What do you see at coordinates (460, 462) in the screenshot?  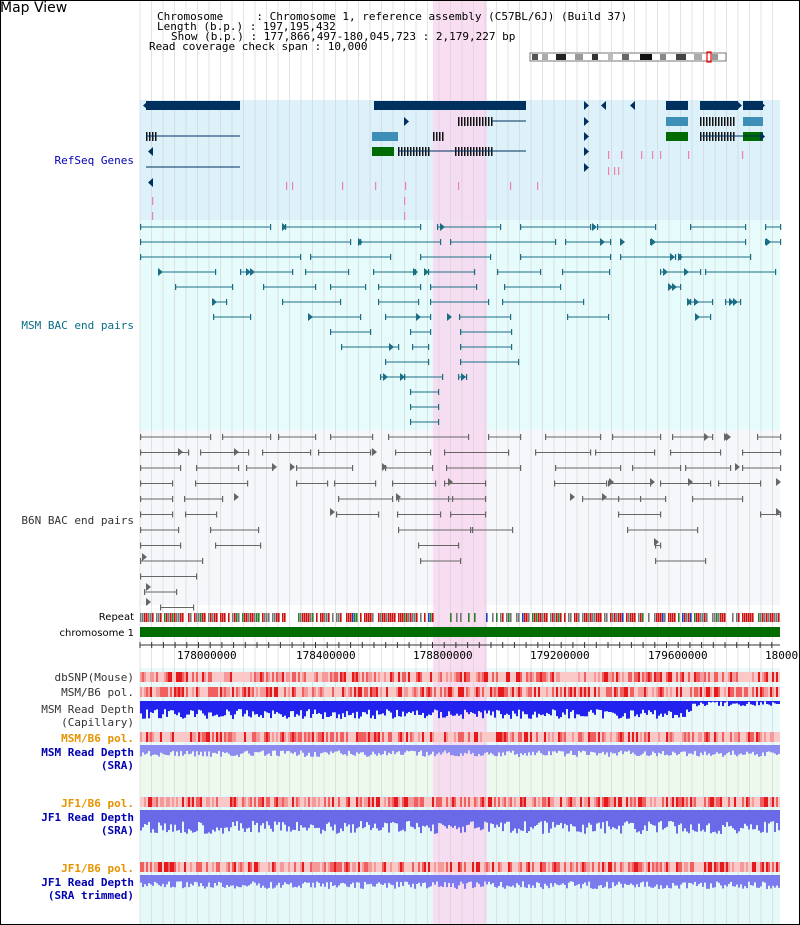 I see `selected-region-highlight` at bounding box center [460, 462].